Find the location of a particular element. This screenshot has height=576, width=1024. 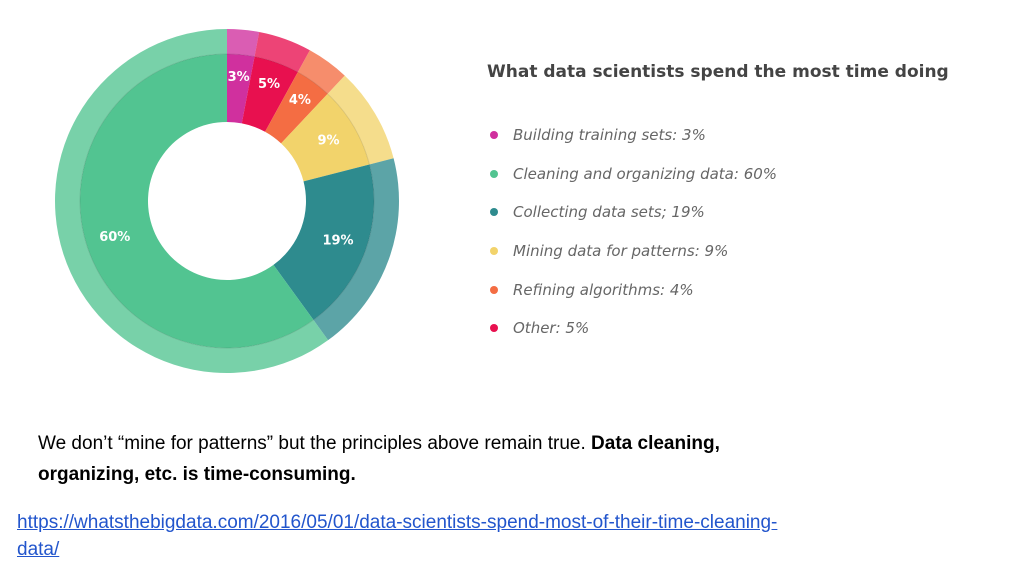

slice-value-label: 60% is located at coordinates (114, 237).